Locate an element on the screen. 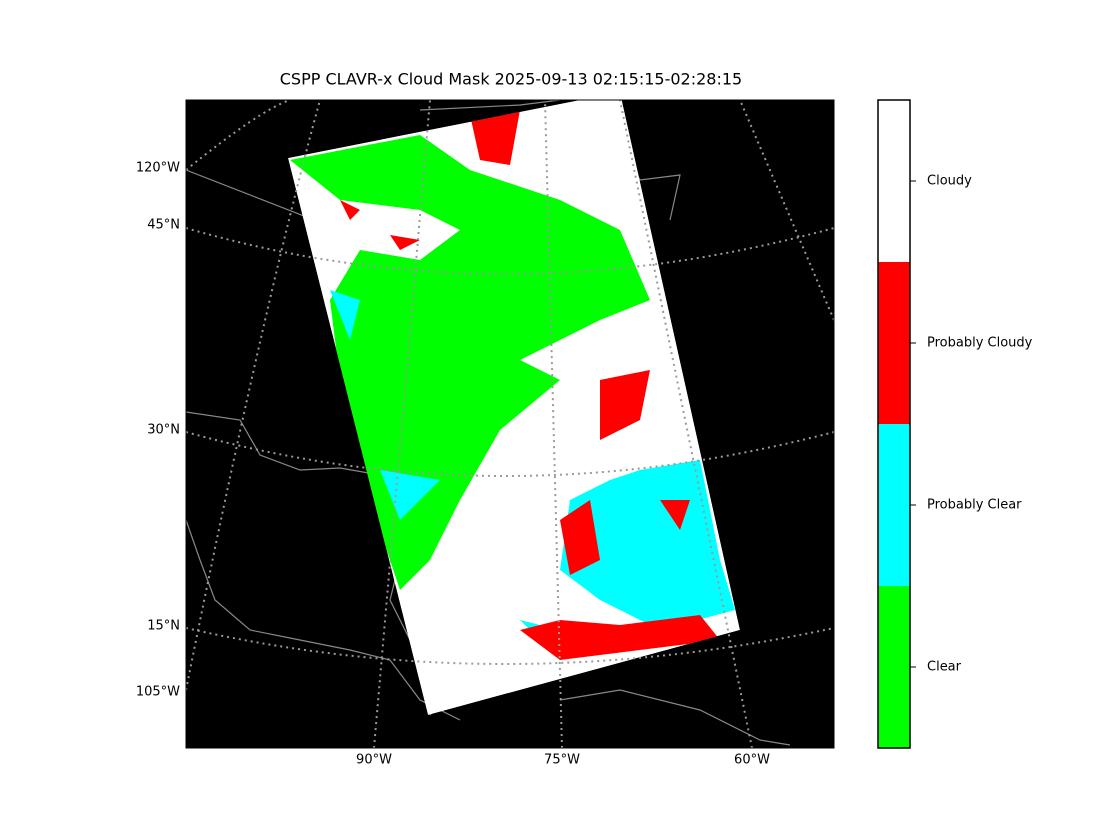 Image resolution: width=1120 pixels, height=840 pixels. lat-label: 30°N is located at coordinates (163, 430).